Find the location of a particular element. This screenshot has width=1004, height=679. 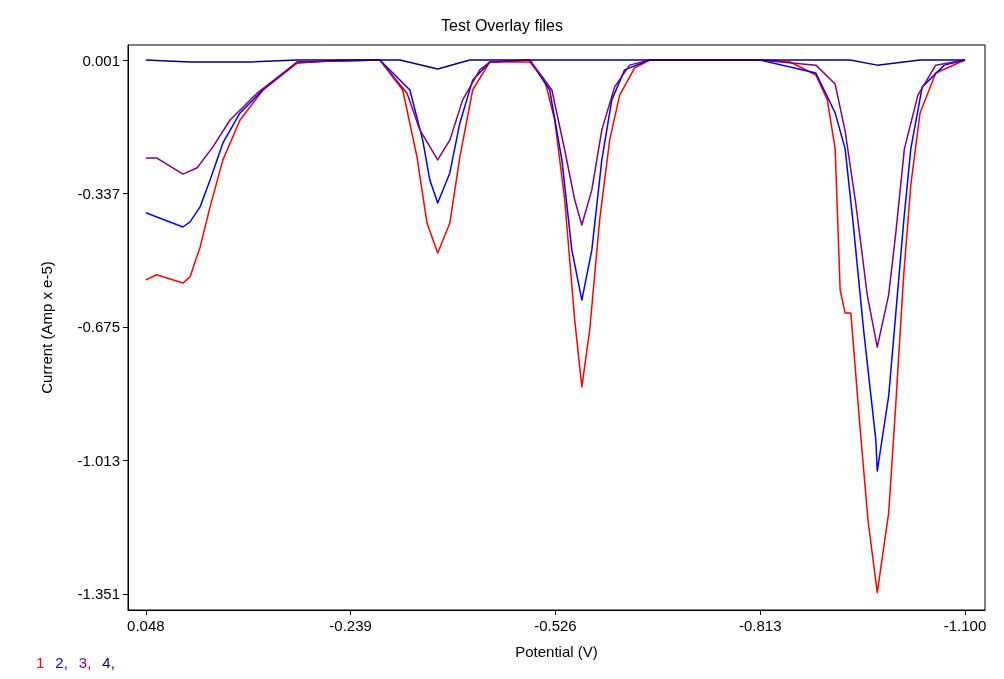

y-tick-label: -1.351 is located at coordinates (98, 594).